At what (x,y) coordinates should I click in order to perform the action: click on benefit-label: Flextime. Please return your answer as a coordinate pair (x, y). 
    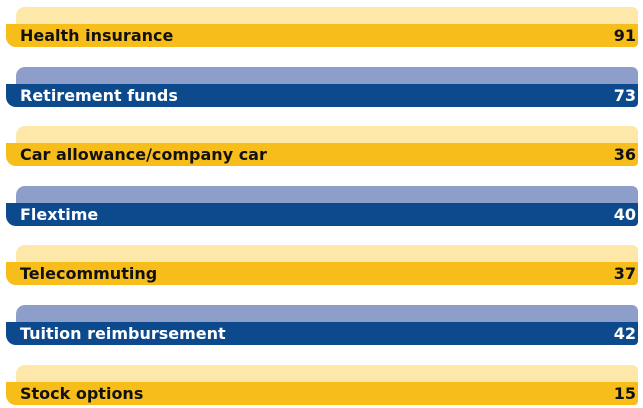
    Looking at the image, I should click on (59, 214).